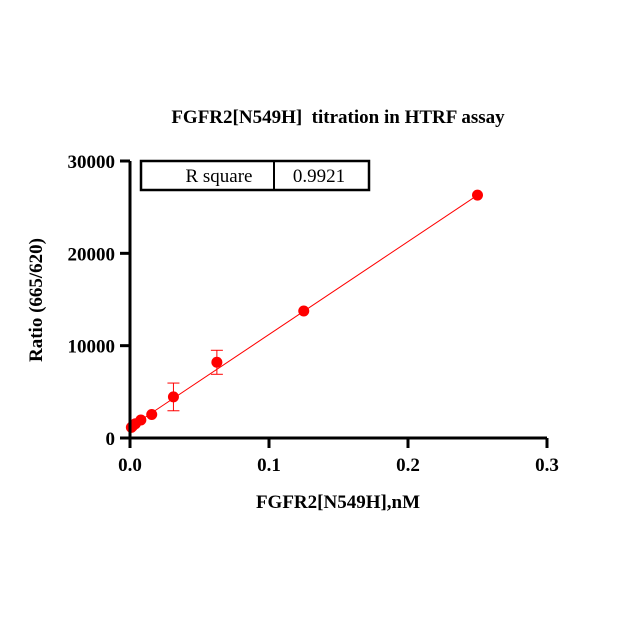 The image size is (620, 620). Describe the element at coordinates (111, 439) in the screenshot. I see `y-tick-label: 0` at that location.